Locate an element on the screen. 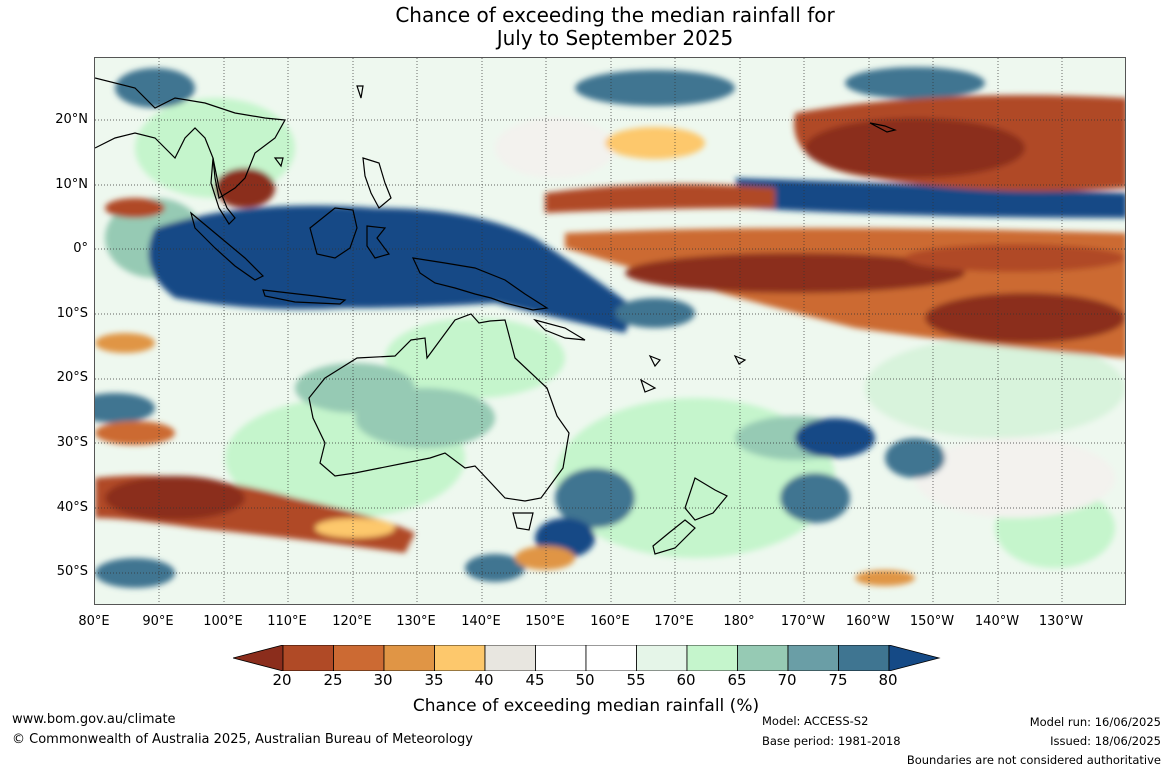 The height and width of the screenshot is (770, 1173). se-asia-coastline is located at coordinates (190, 138).